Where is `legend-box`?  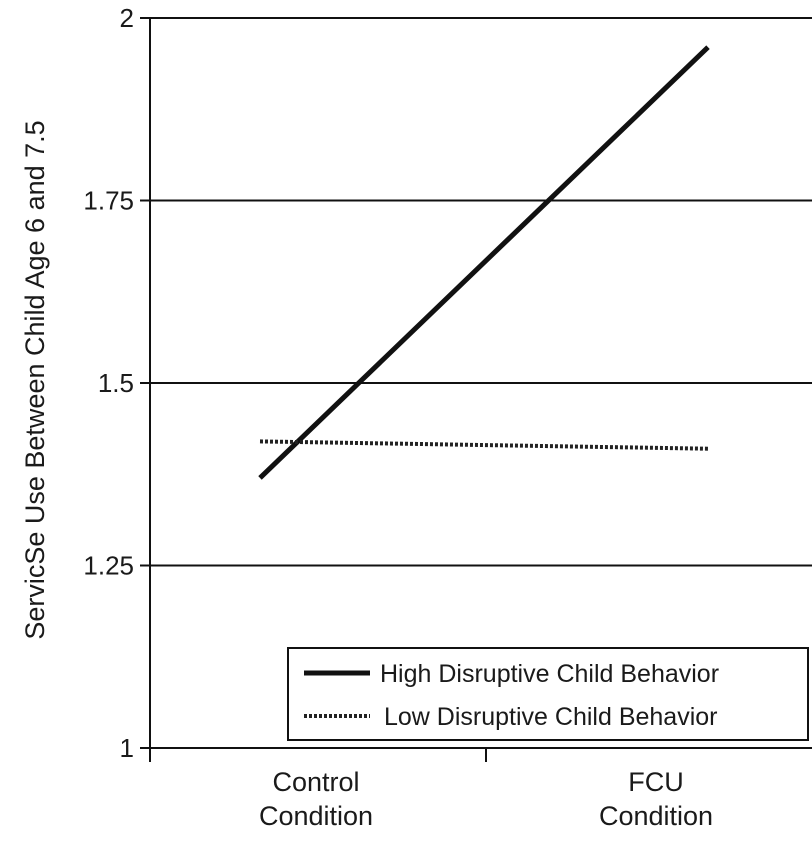
legend-box is located at coordinates (548, 694).